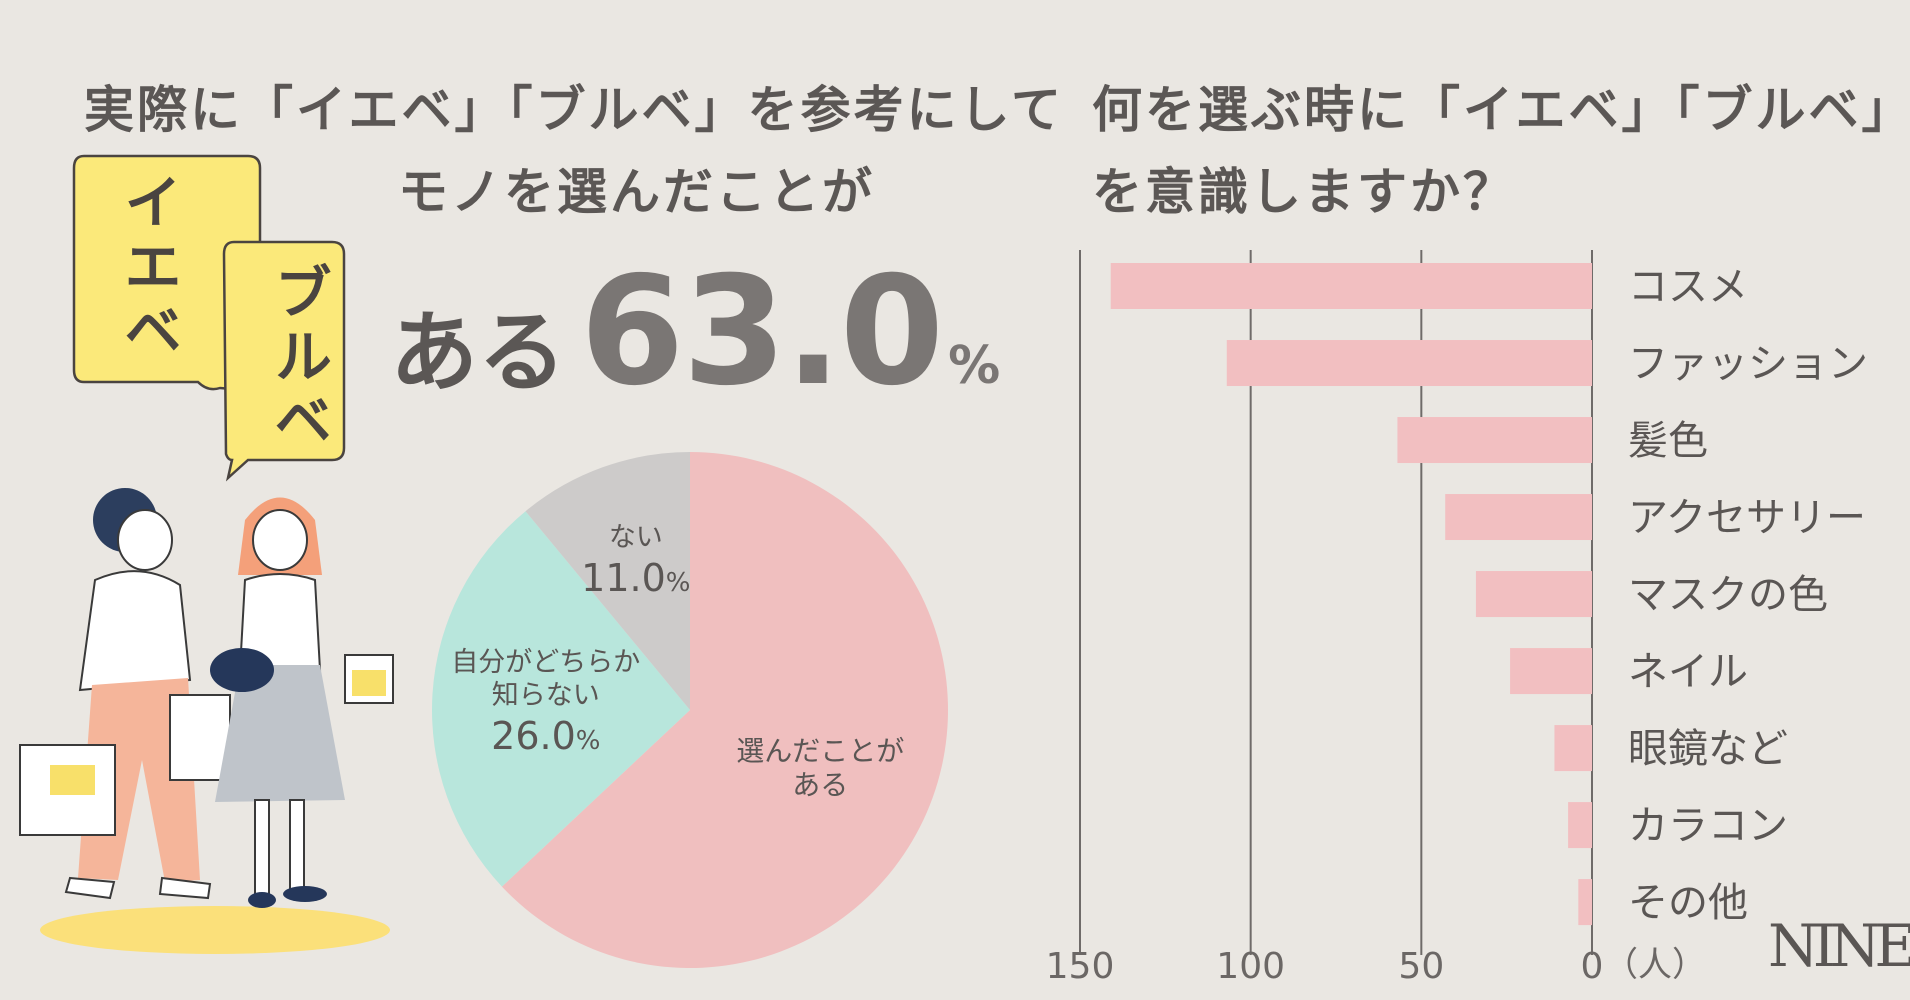 This screenshot has height=1000, width=1910. I want to click on pie-slices, so click(690, 710).